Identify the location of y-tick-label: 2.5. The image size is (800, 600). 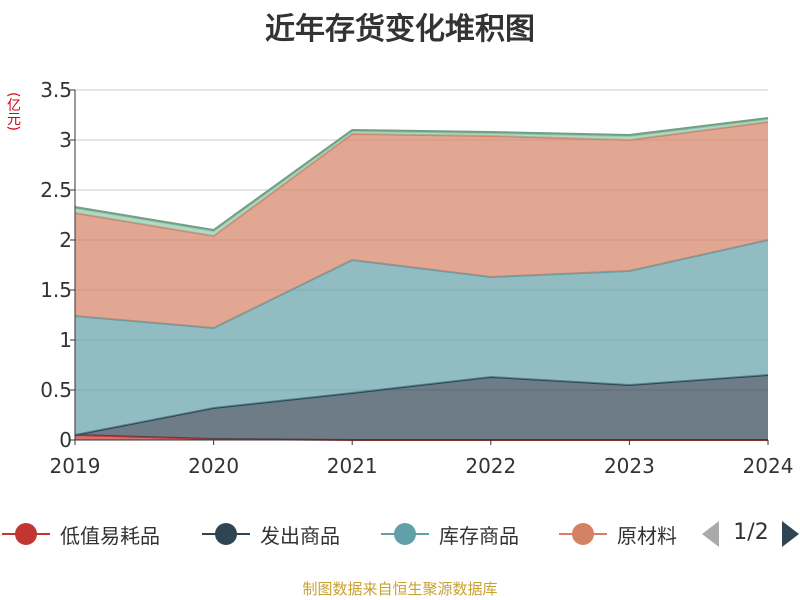
(56, 190).